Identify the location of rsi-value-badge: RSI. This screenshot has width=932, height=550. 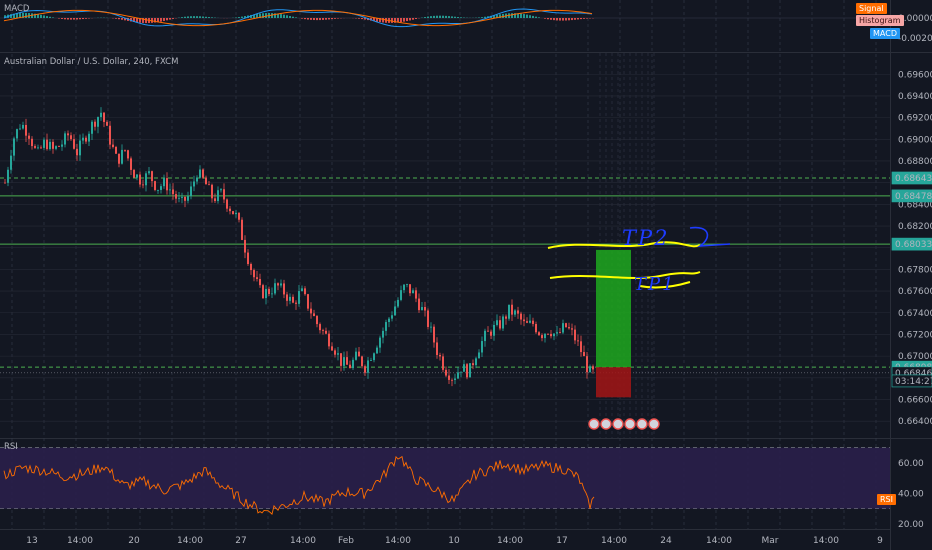
(886, 499).